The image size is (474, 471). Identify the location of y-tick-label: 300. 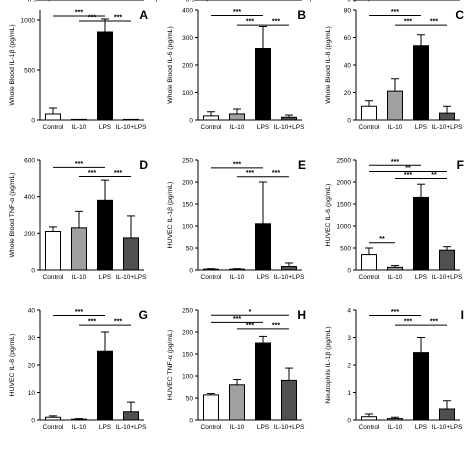
(187, 38).